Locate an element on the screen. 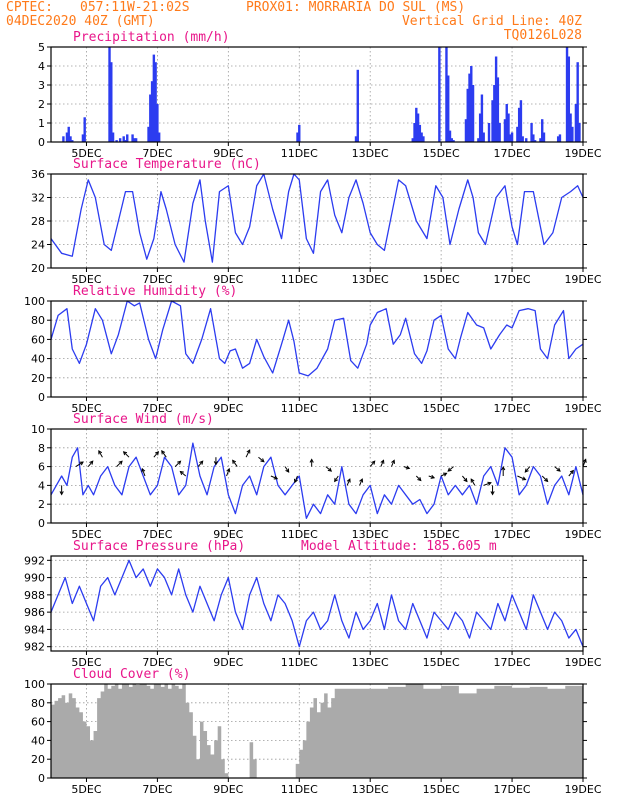 This screenshot has width=618, height=800. y-tick-label: 100 is located at coordinates (34, 684).